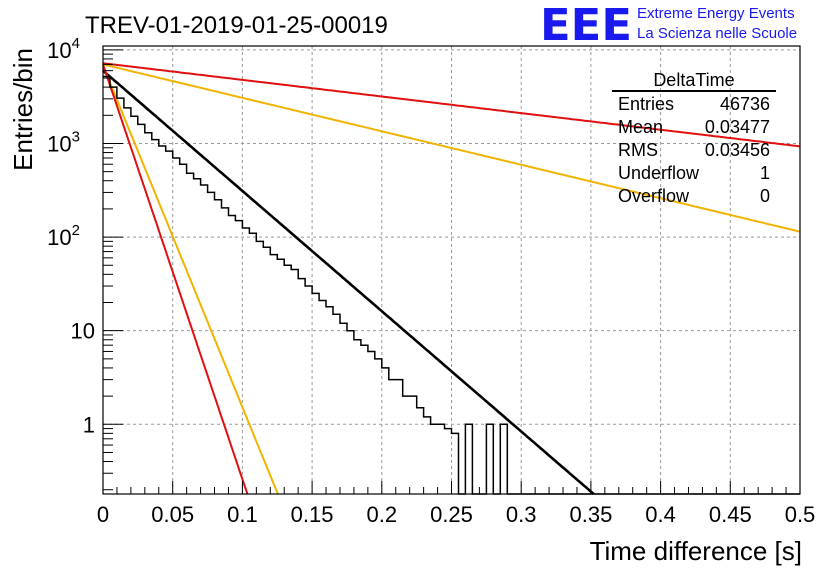 This screenshot has height=572, width=836. I want to click on y-tick-label: 10², so click(63, 236).